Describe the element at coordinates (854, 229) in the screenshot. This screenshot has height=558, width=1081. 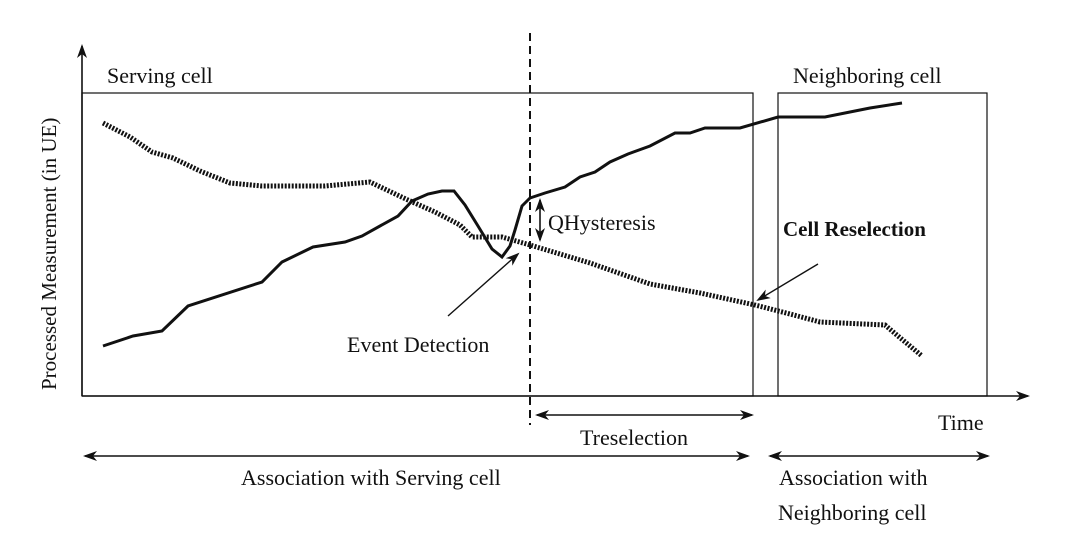
I see `cell-reselection-label: Cell Reselection` at that location.